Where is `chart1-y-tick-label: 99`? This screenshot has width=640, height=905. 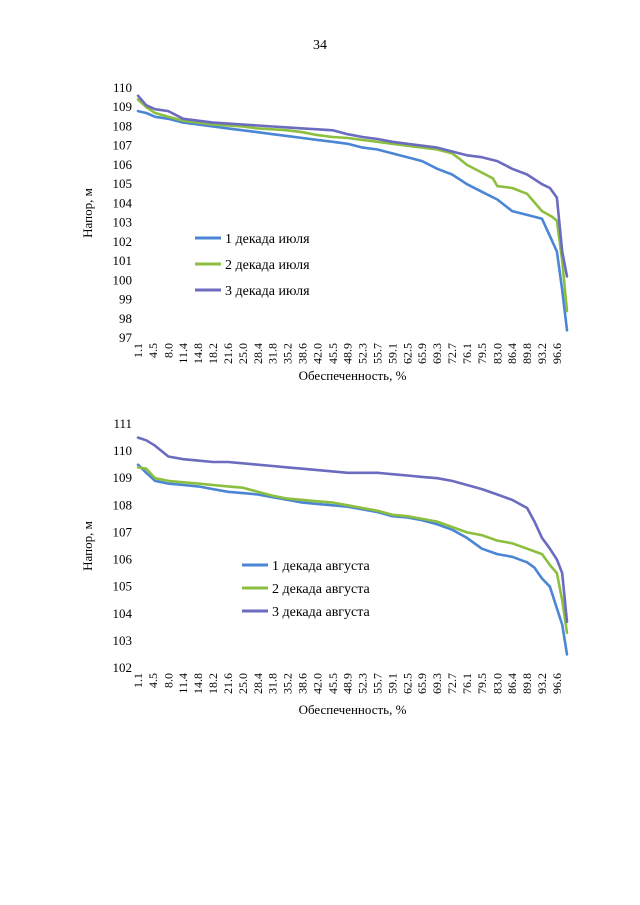
chart1-y-tick-label: 99 is located at coordinates (125, 299).